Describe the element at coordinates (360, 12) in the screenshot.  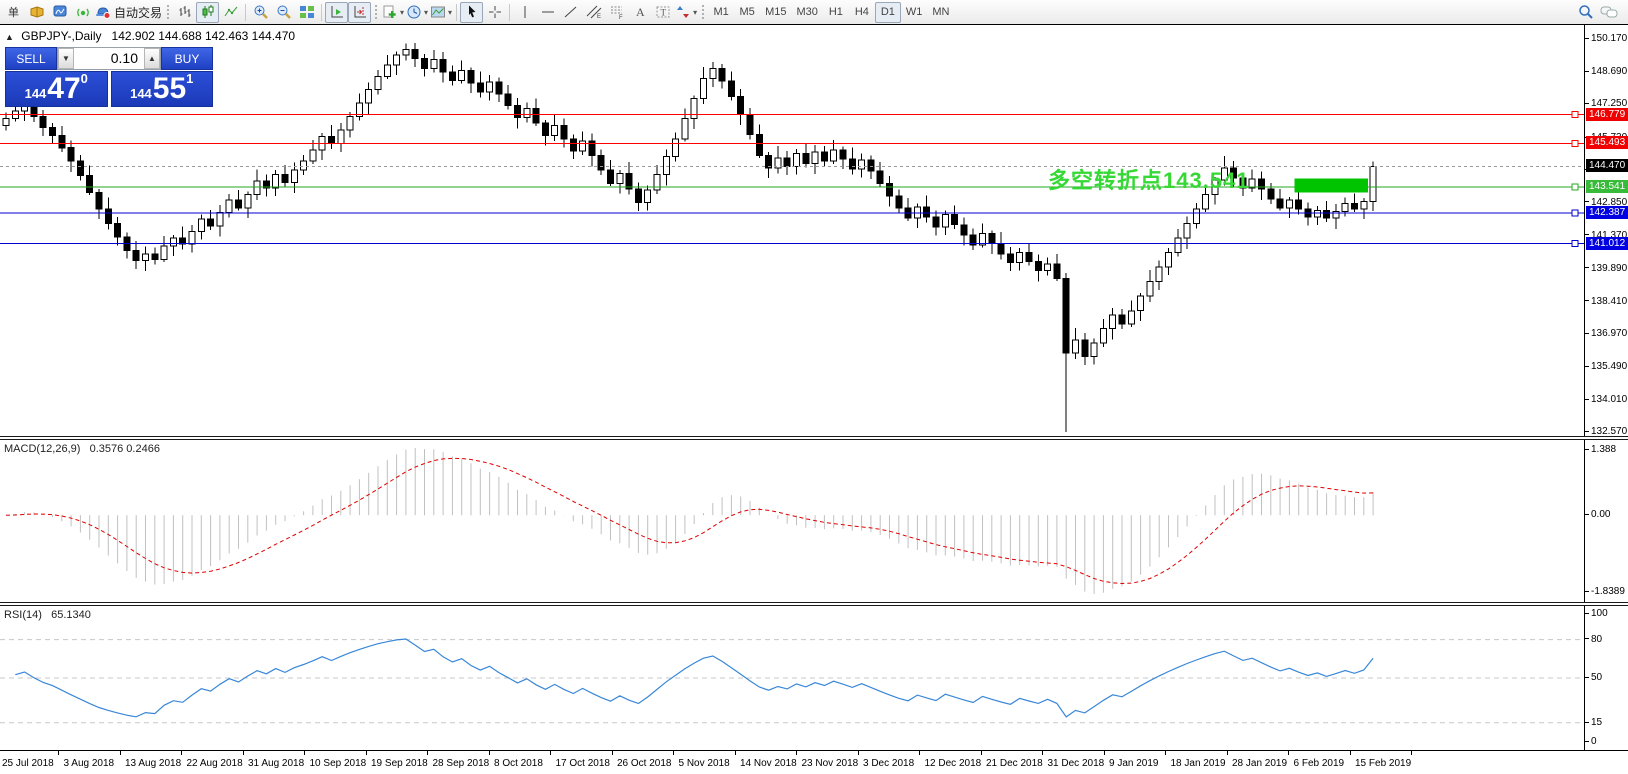
I see `chart-shift-button` at that location.